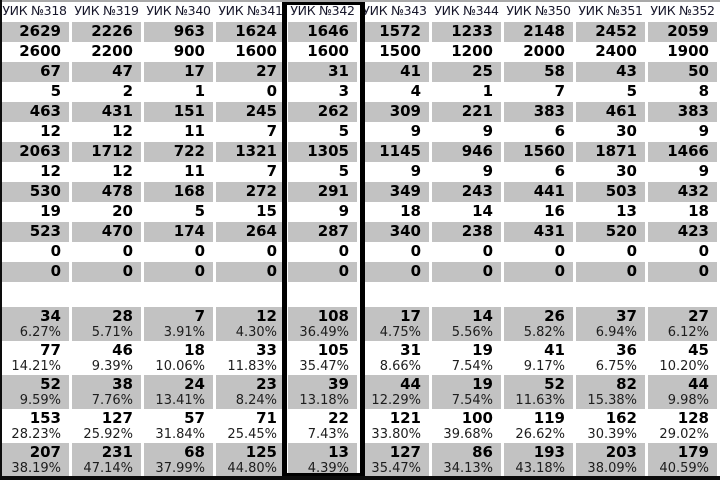 The width and height of the screenshot is (720, 480). What do you see at coordinates (180, 426) in the screenshot?
I see `cell: 57 31.84%` at bounding box center [180, 426].